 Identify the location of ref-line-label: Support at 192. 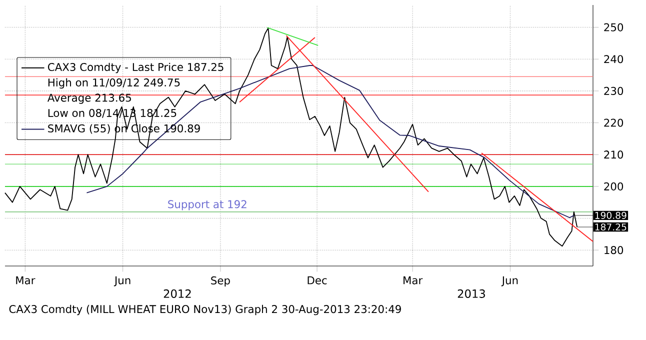
(207, 205).